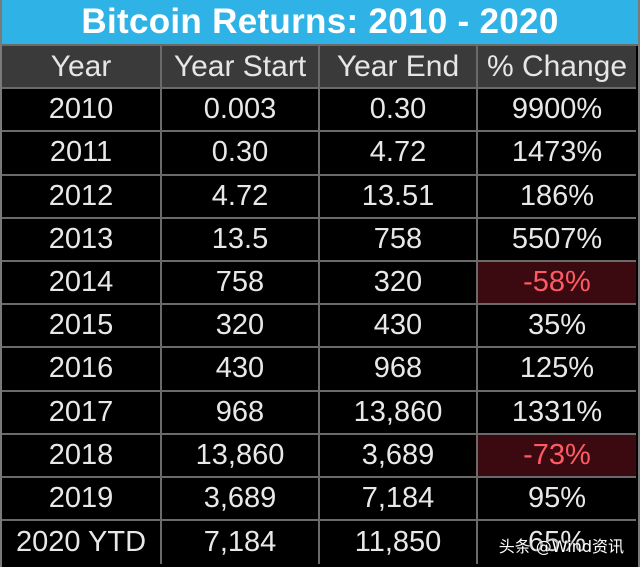 The image size is (640, 567). What do you see at coordinates (399, 240) in the screenshot?
I see `row-year-end-cell: 758` at bounding box center [399, 240].